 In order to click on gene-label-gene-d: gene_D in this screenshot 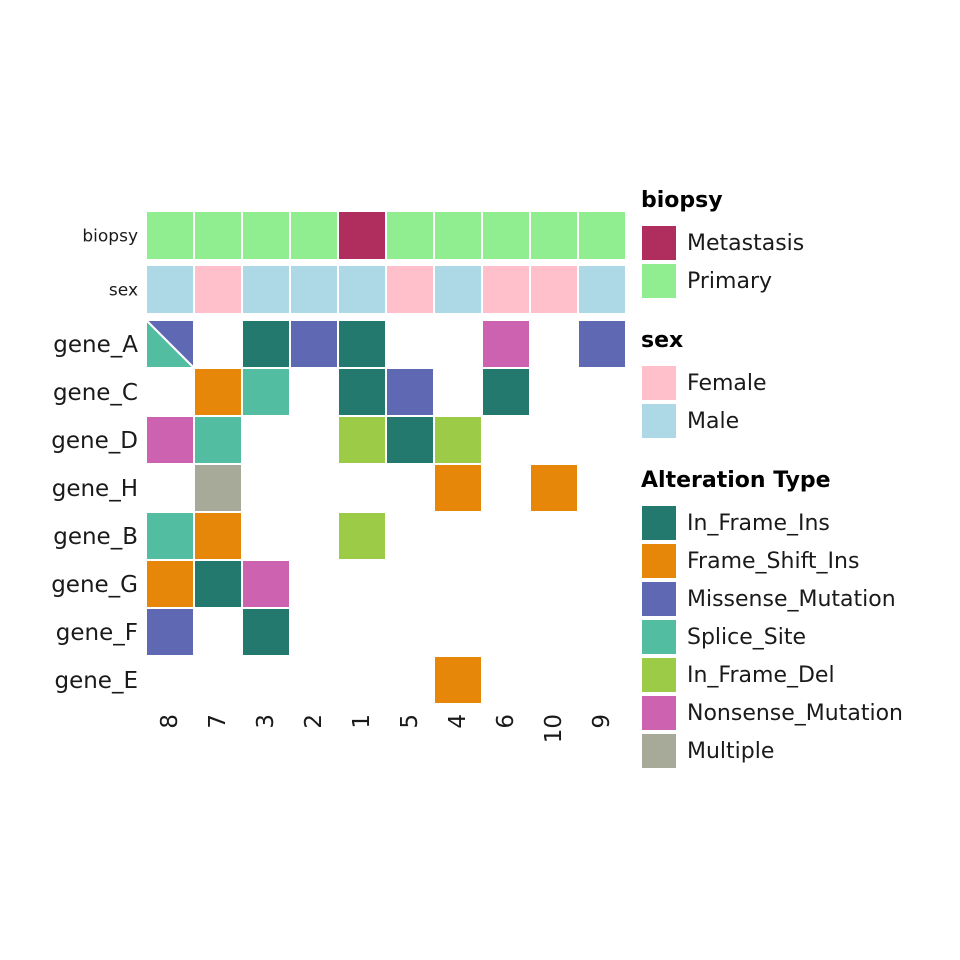, I will do `click(94, 441)`.